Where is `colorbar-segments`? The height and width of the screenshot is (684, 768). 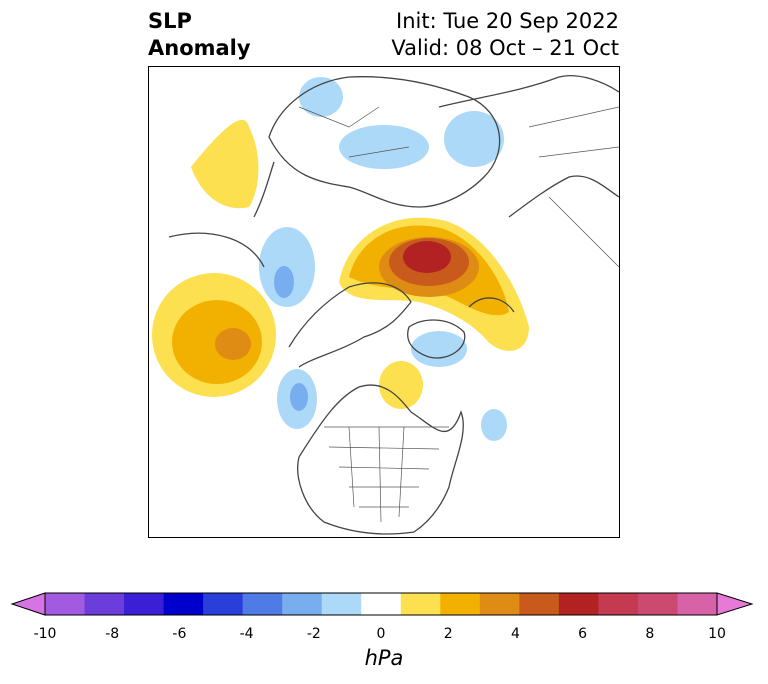
colorbar-segments is located at coordinates (381, 604).